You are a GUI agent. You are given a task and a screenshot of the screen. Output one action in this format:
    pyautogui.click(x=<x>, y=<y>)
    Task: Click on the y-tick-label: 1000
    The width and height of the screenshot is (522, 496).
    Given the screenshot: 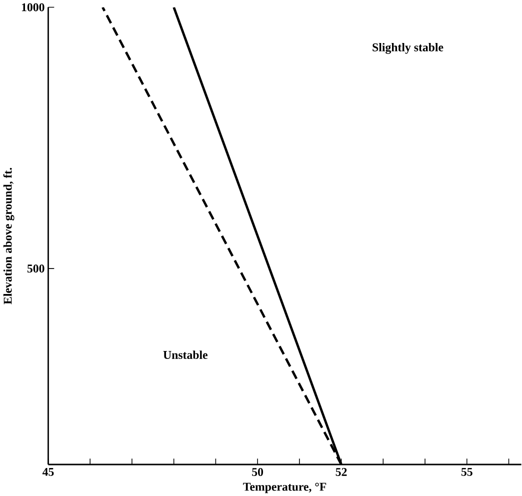 What is the action you would take?
    pyautogui.click(x=33, y=7)
    